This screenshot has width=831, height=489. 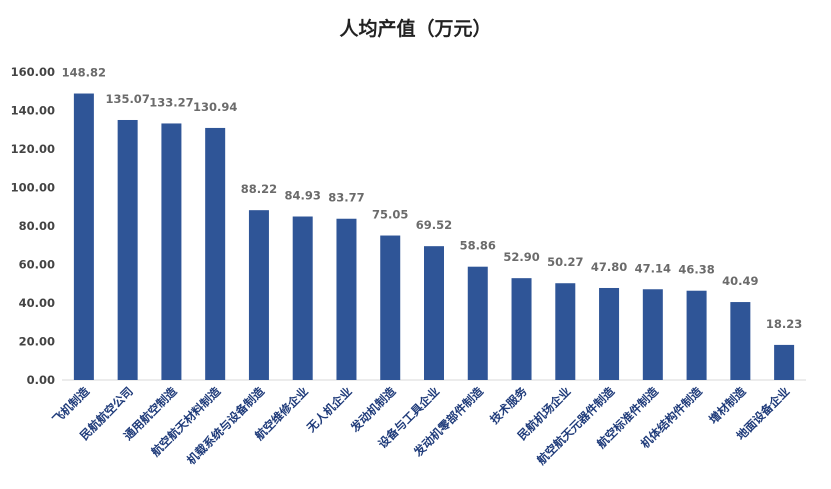 I want to click on data-label: 18.23, so click(x=784, y=324).